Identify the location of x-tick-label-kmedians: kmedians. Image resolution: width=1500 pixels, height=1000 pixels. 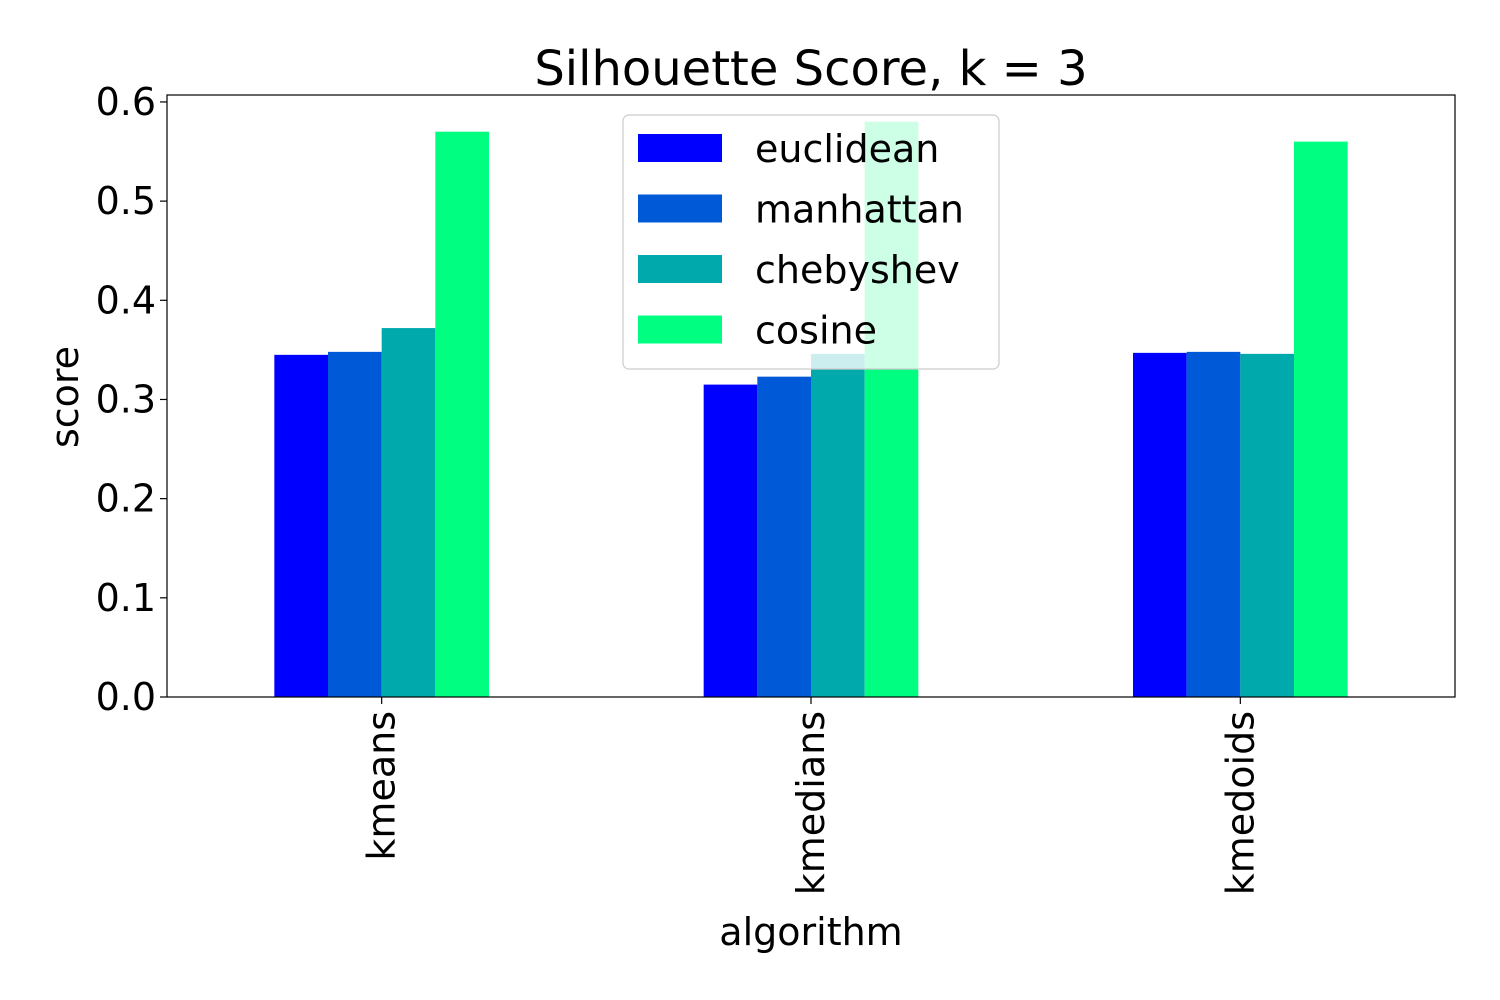
(811, 803).